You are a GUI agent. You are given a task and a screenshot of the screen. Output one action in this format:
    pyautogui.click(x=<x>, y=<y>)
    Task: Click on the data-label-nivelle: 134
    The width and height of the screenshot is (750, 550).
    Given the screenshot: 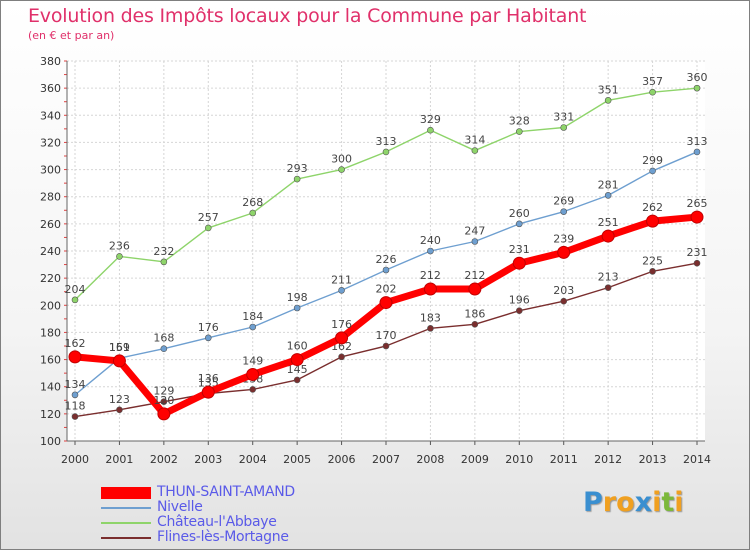 What is the action you would take?
    pyautogui.click(x=75, y=384)
    